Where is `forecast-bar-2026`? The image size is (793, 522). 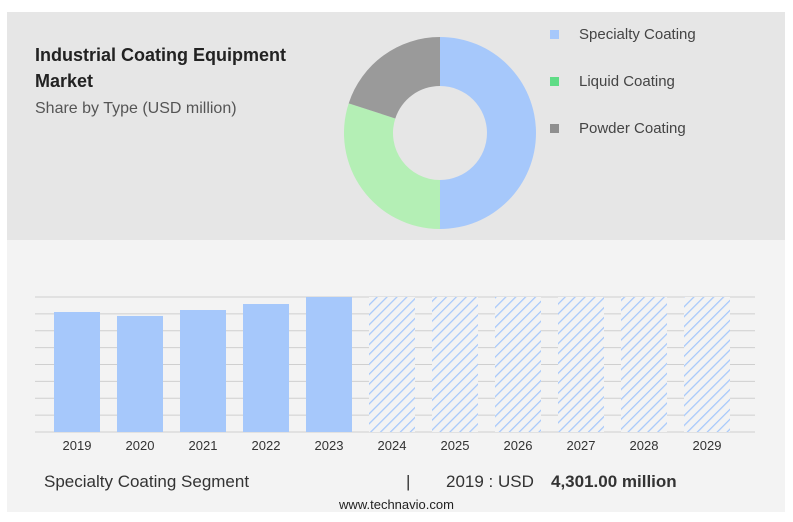 forecast-bar-2026 is located at coordinates (518, 364).